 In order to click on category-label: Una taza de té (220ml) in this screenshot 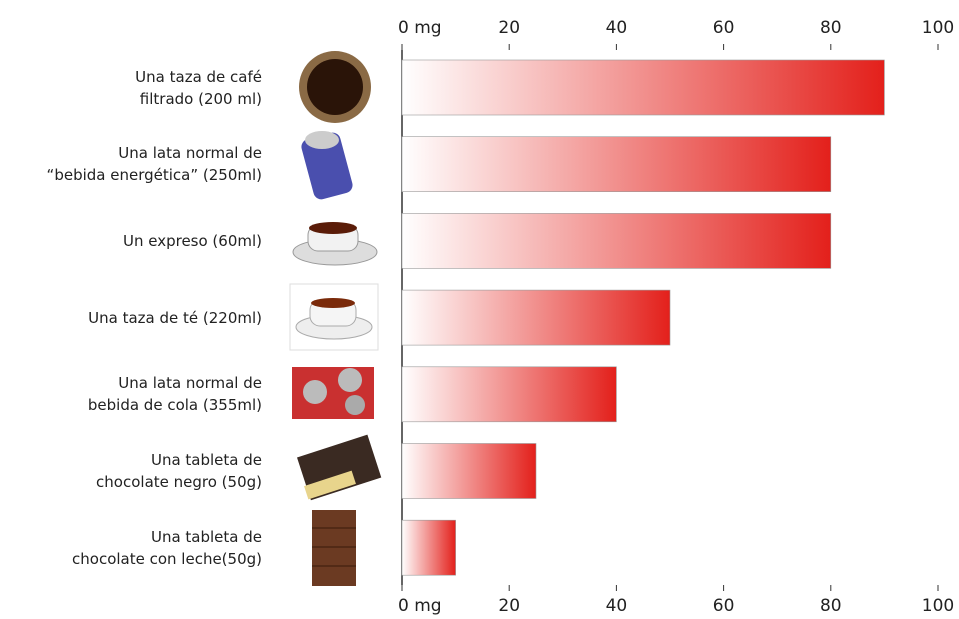, I will do `click(175, 317)`.